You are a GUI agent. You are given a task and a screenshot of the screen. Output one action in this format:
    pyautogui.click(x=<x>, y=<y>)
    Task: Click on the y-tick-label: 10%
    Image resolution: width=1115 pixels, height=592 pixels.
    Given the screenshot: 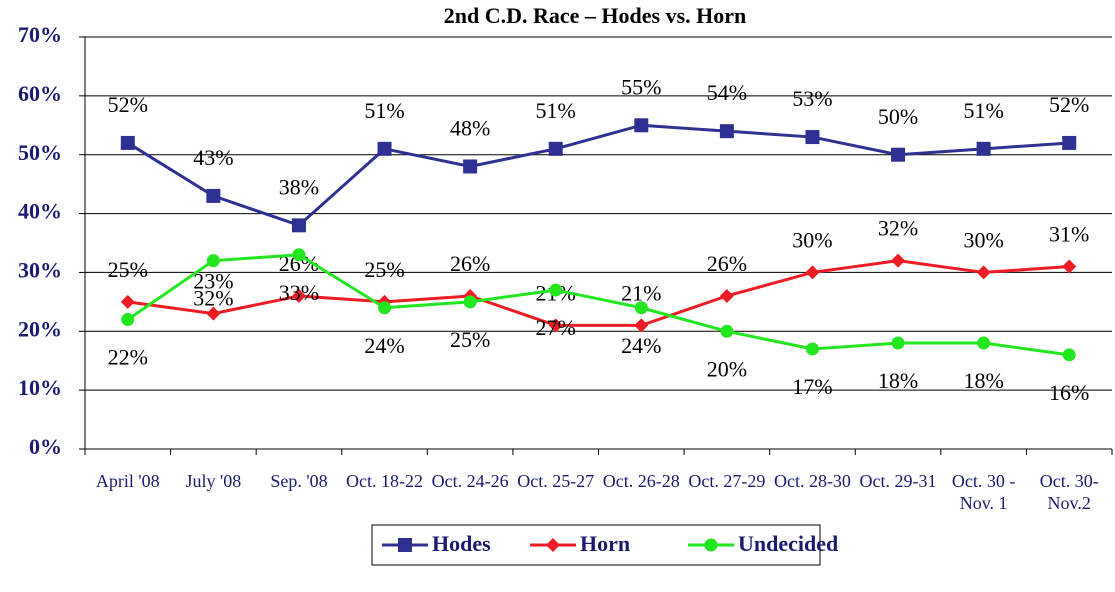 What is the action you would take?
    pyautogui.click(x=40, y=387)
    